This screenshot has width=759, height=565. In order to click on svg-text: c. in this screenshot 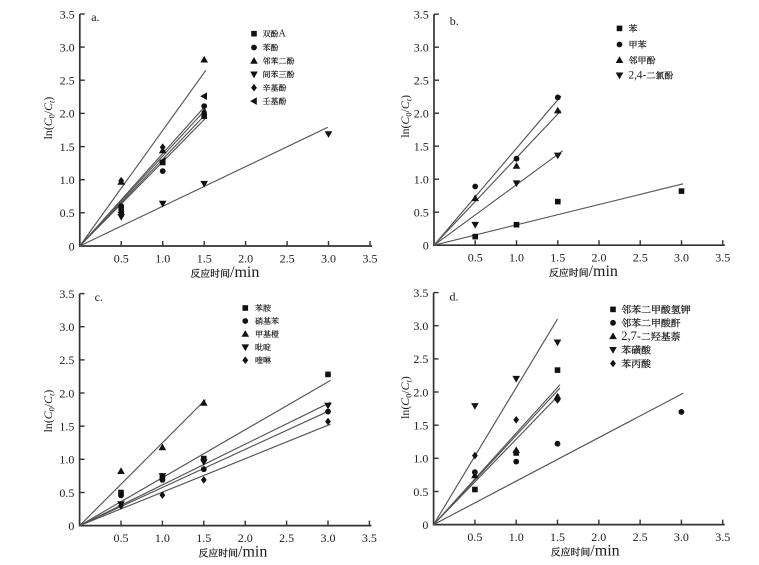, I will do `click(99, 297)`.